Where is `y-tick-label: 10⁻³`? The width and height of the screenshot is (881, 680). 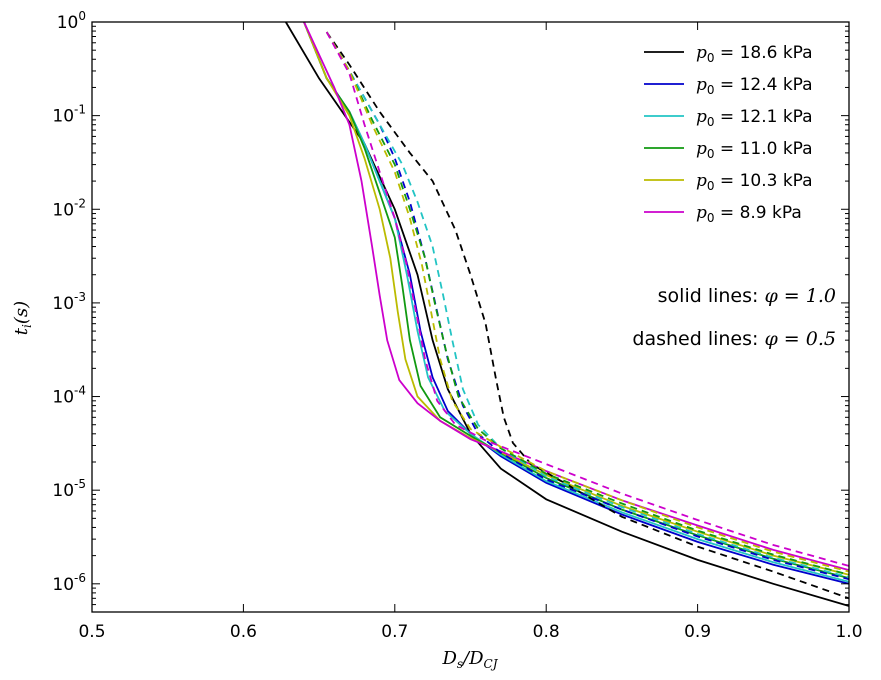
y-tick-label: 10⁻³ is located at coordinates (69, 302).